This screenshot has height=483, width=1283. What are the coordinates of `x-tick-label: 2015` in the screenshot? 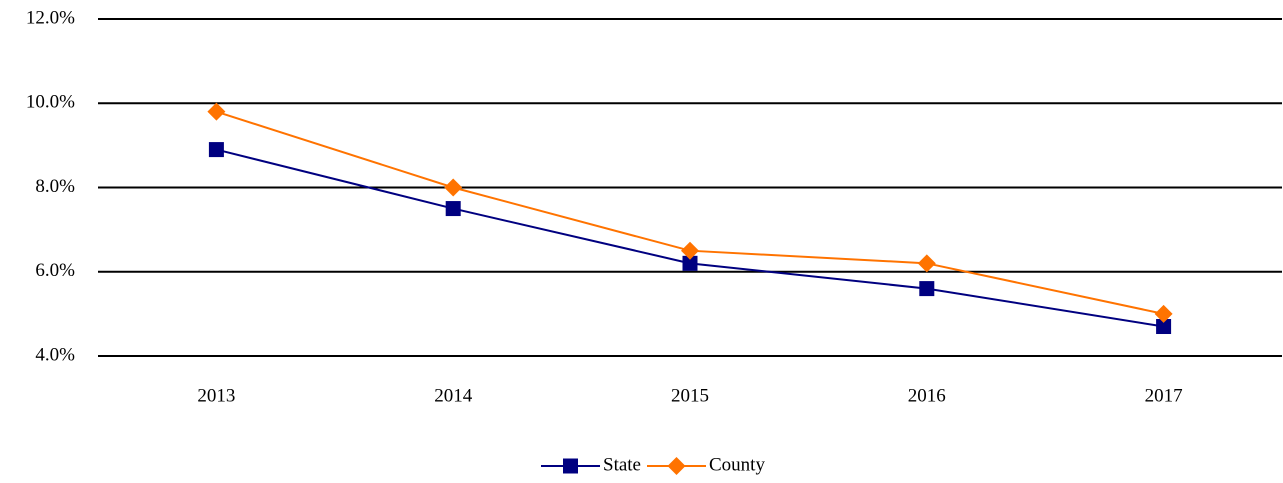 It's located at (690, 395).